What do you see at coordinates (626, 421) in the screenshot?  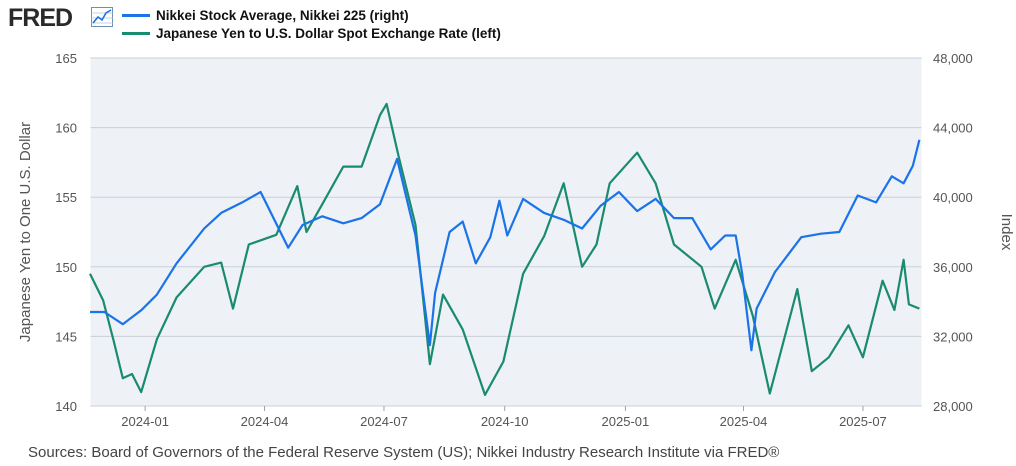 I see `x-tick-label: 2025-01` at bounding box center [626, 421].